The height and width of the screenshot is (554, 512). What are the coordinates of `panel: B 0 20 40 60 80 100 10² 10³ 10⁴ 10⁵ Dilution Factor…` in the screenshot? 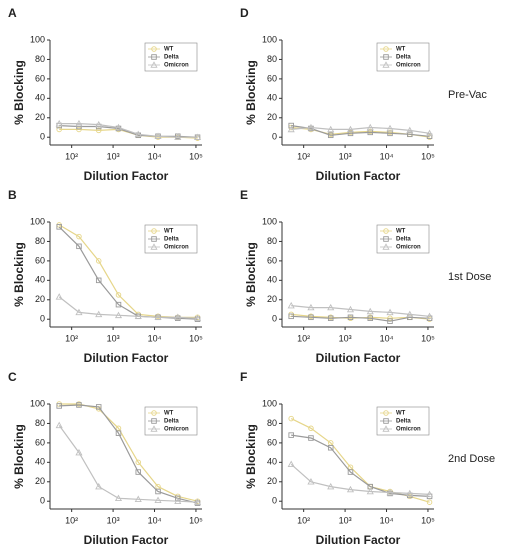 It's located at (105, 276).